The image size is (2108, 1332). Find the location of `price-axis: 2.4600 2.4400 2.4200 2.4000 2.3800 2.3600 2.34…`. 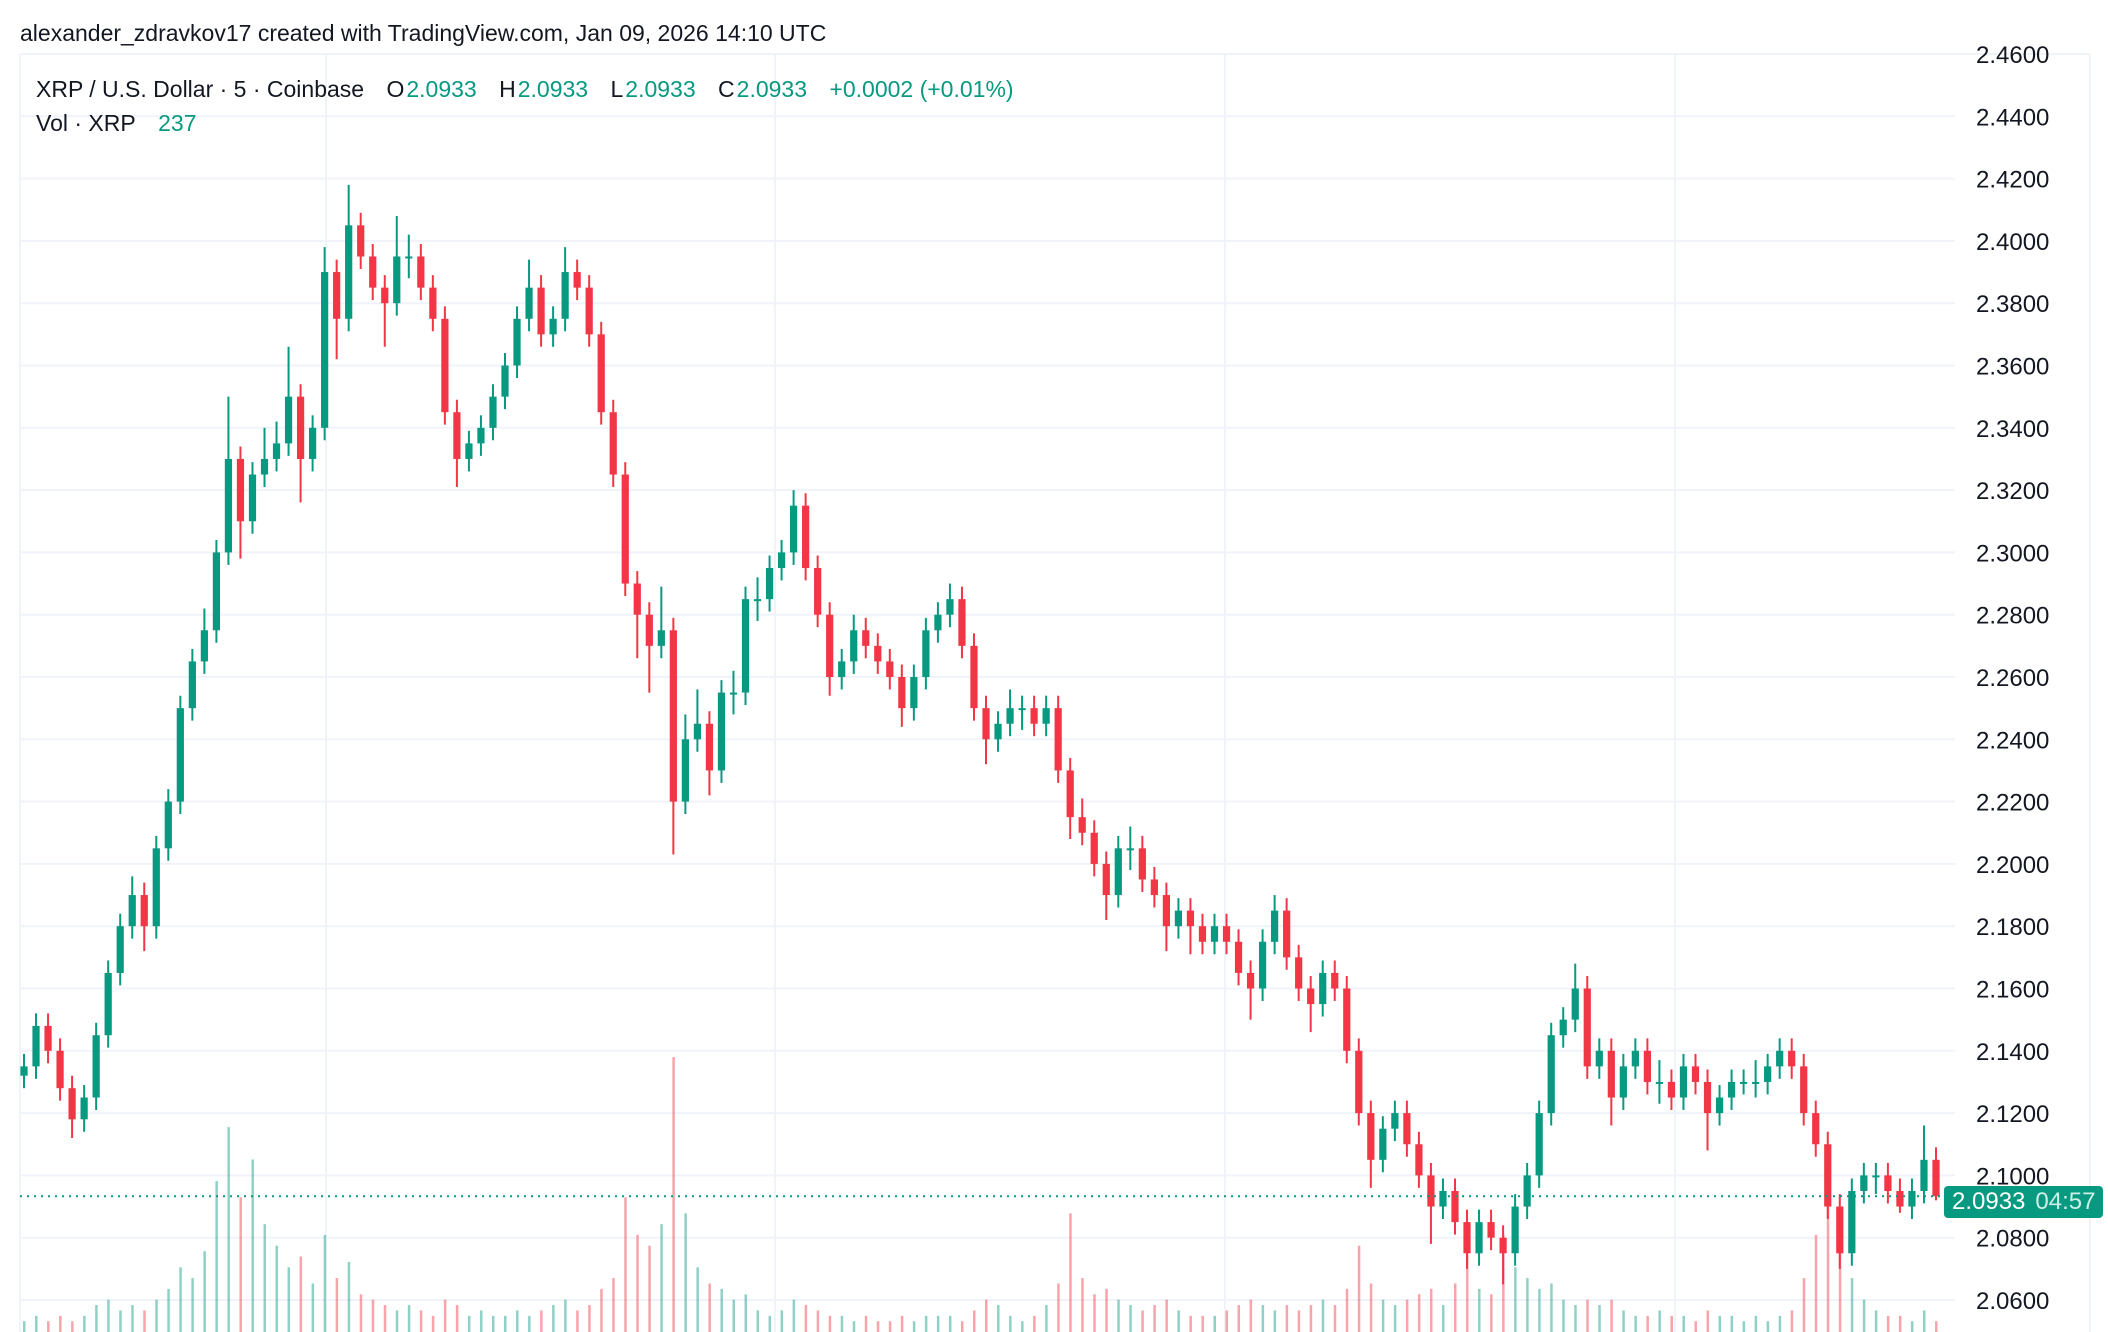

price-axis: 2.4600 2.4400 2.4200 2.4000 2.3800 2.3600 2.34… is located at coordinates (2012, 678).